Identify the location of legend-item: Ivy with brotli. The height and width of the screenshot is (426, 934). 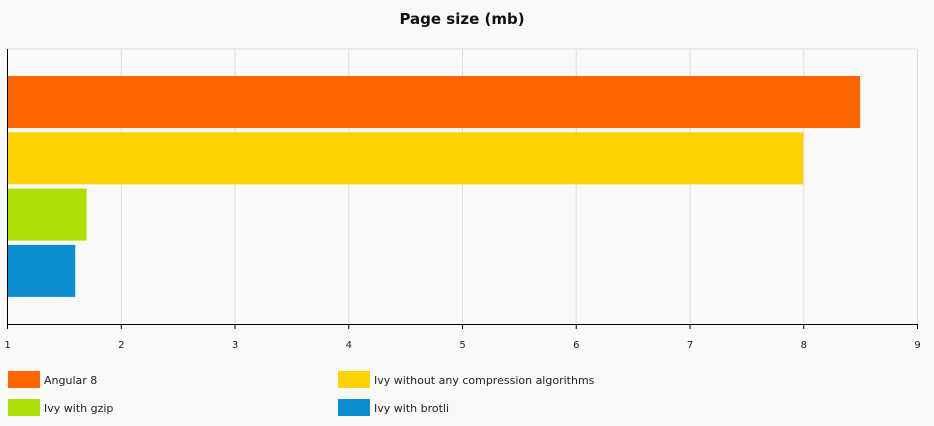
(393, 407).